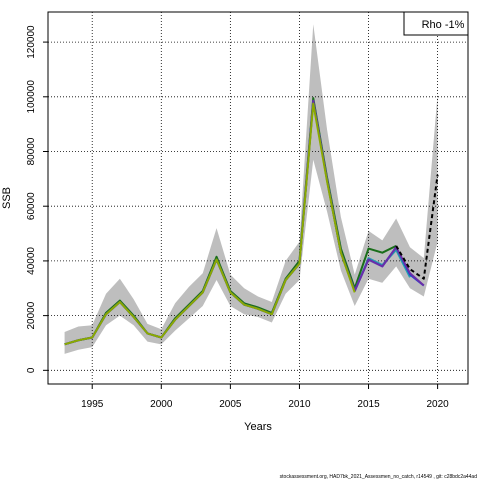 This screenshot has width=480, height=480. Describe the element at coordinates (31, 97) in the screenshot. I see `y-tick-label: 100000` at that location.